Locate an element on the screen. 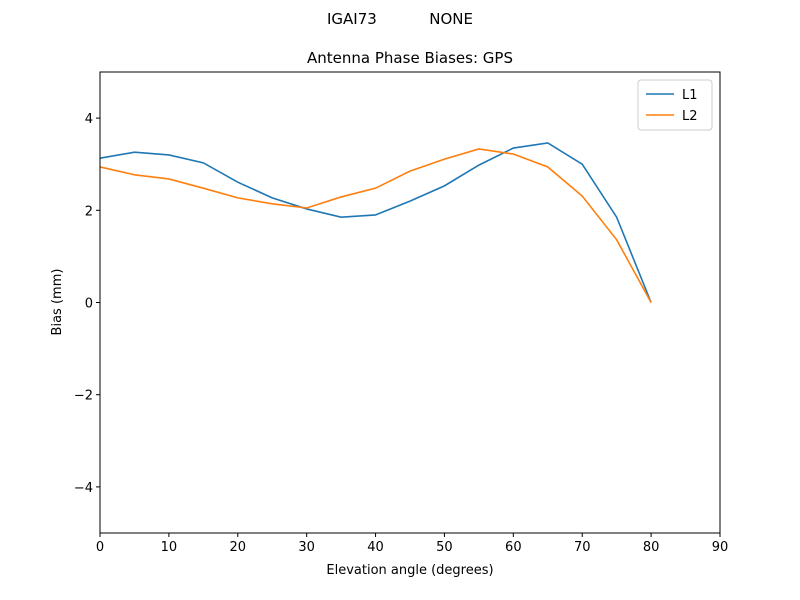 The width and height of the screenshot is (800, 600). legend-box is located at coordinates (675, 105).